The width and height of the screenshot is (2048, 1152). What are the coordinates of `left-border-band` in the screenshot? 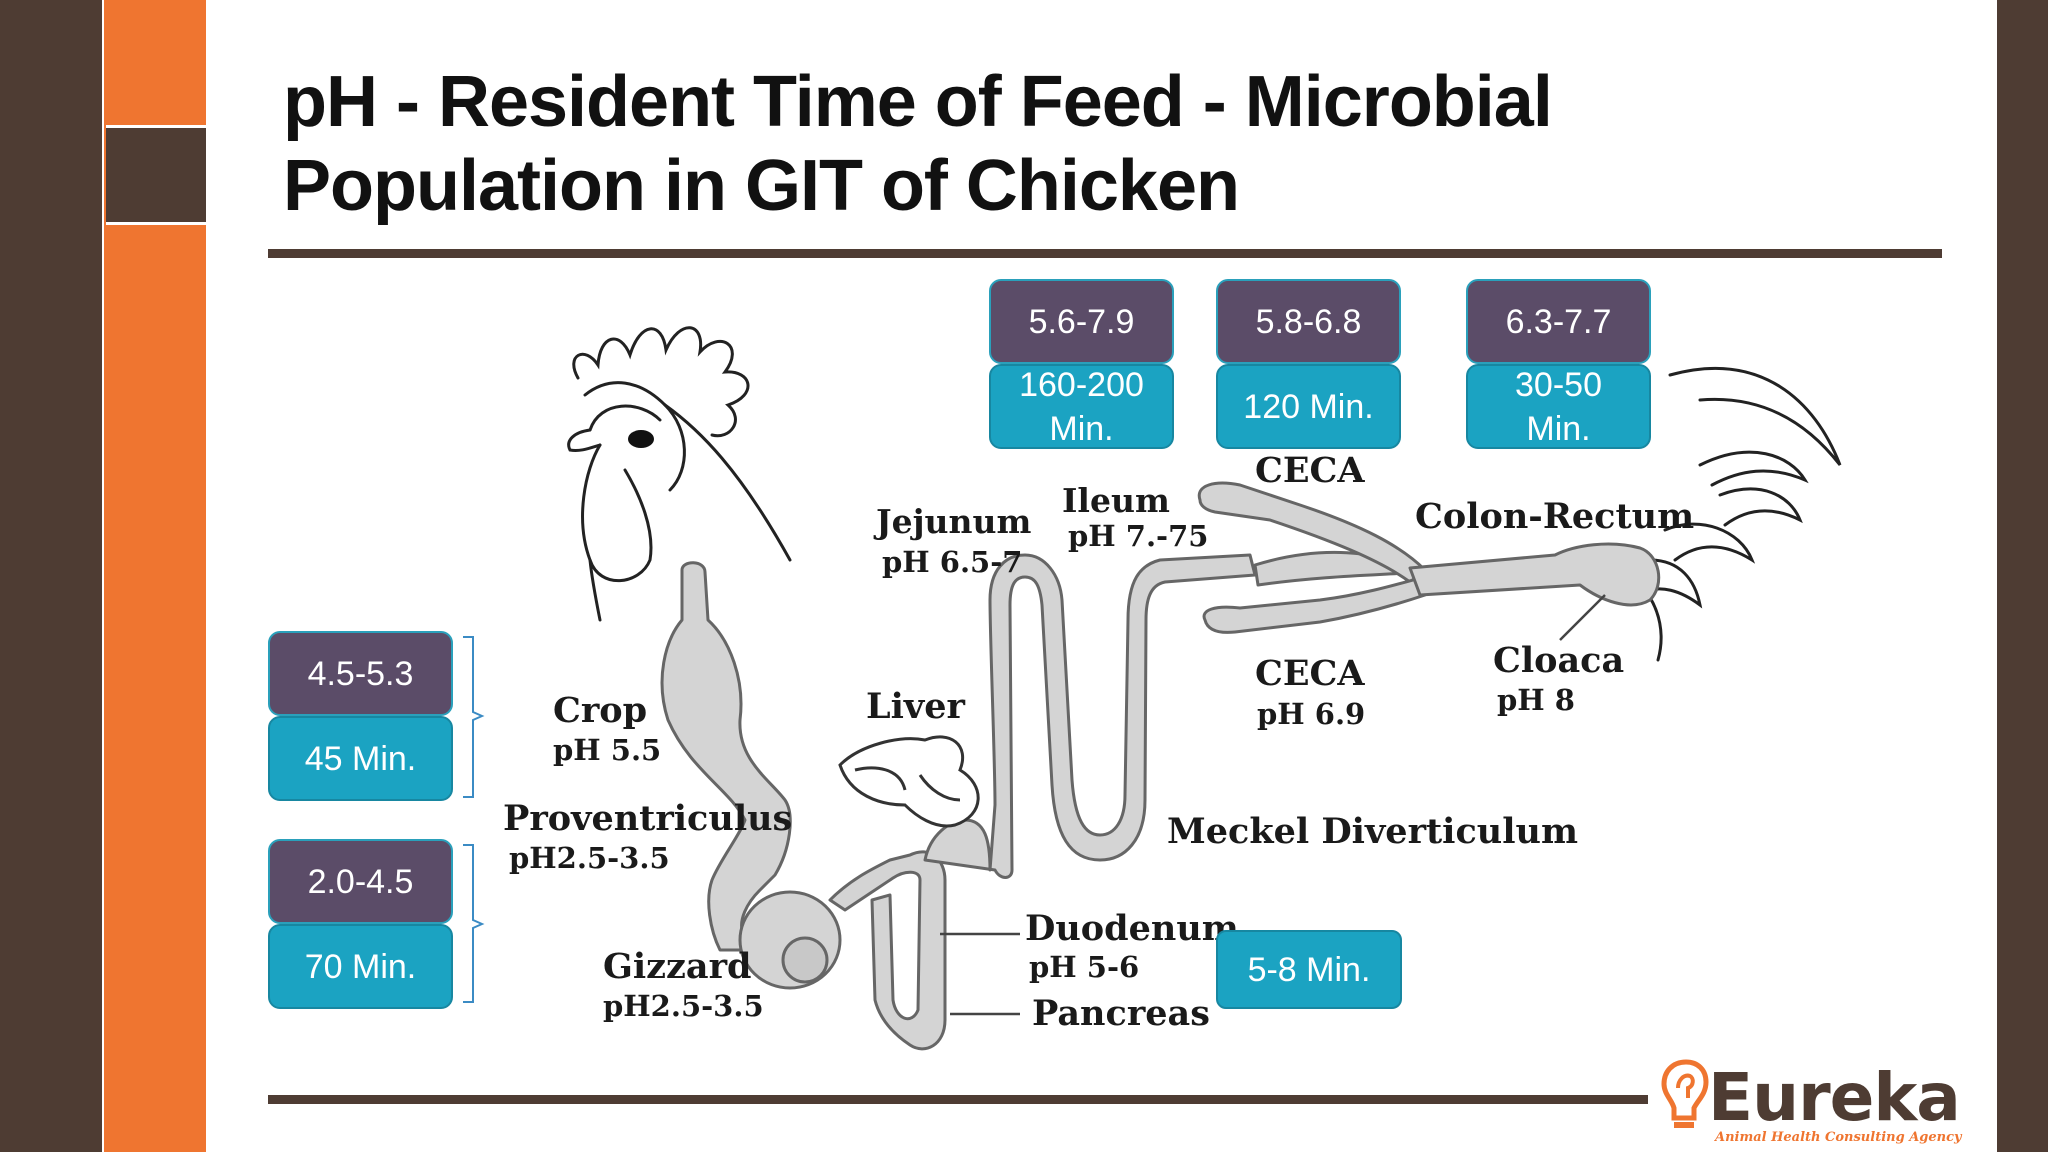 It's located at (51, 576).